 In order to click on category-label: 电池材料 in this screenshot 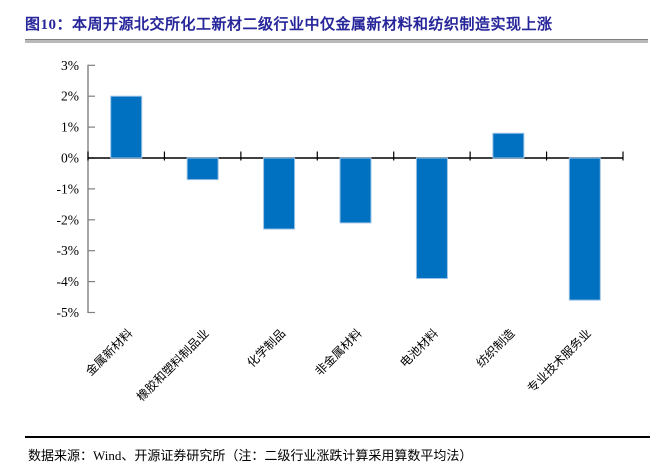, I will do `click(419, 348)`.